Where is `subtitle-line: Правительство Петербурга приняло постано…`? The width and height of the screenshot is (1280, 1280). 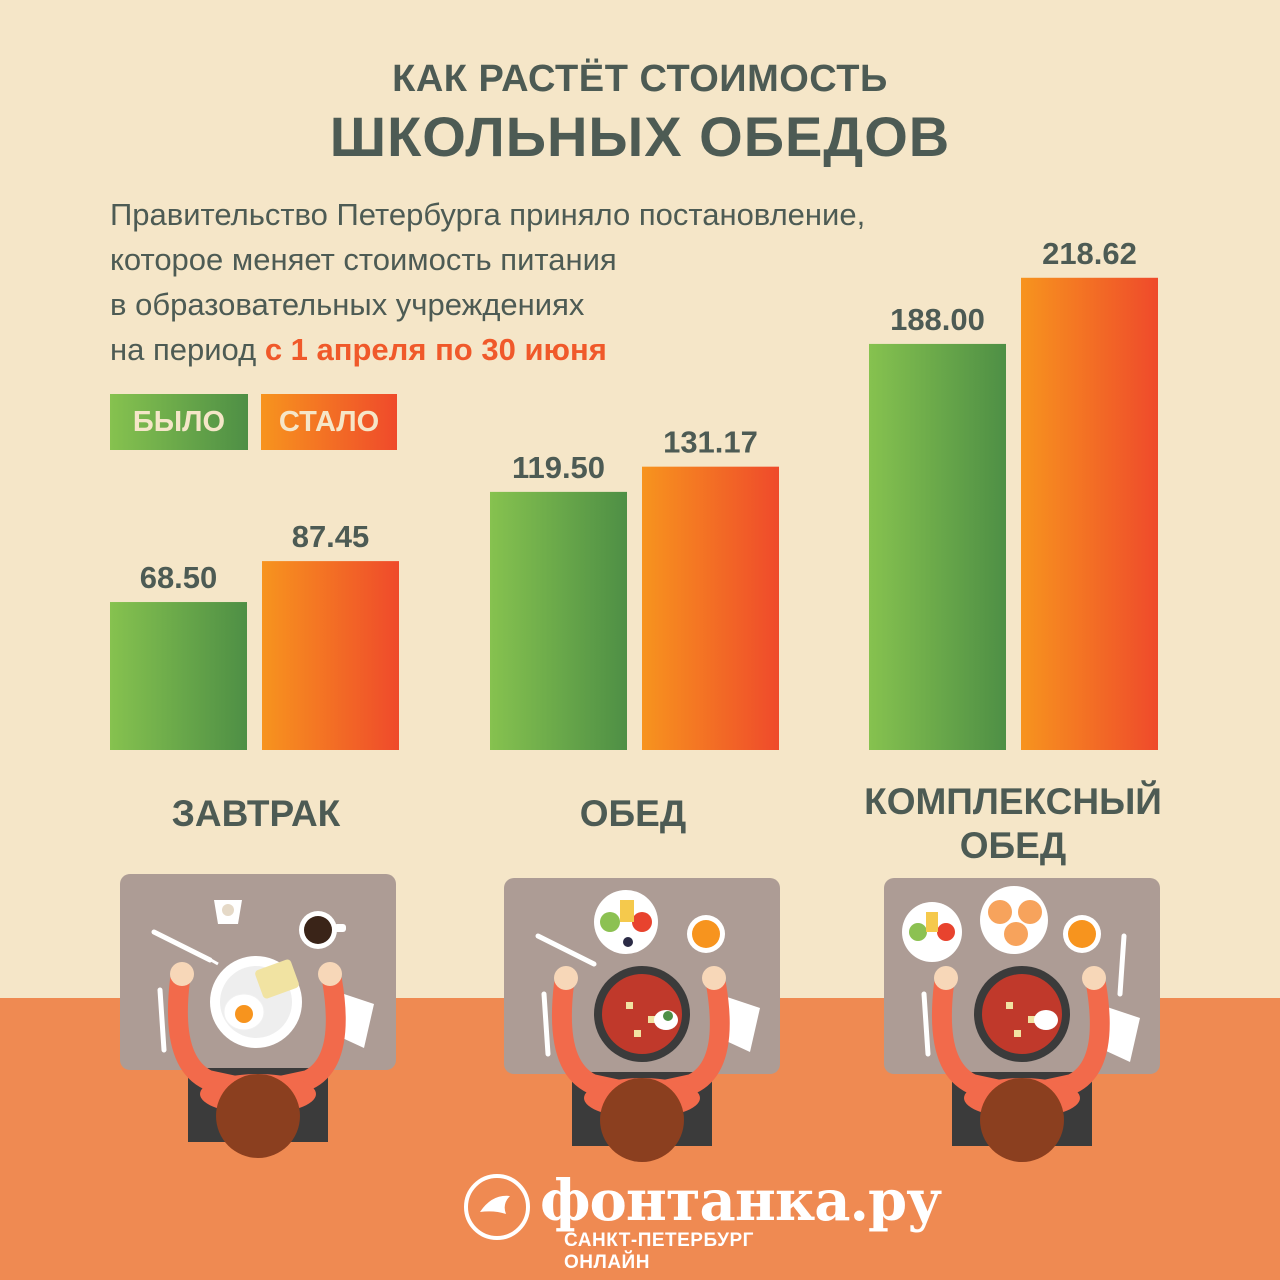
subtitle-line: Правительство Петербурга приняло постано… is located at coordinates (488, 214).